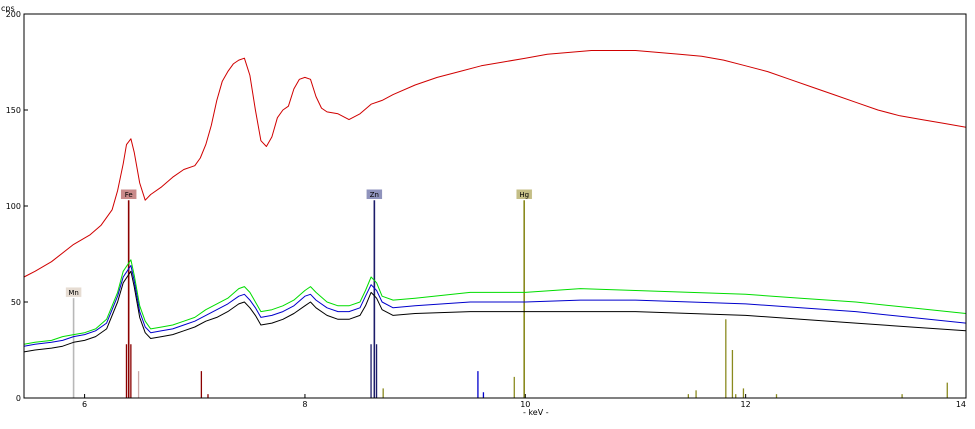 This screenshot has width=975, height=429. I want to click on element-label-fe: Fe, so click(128, 194).